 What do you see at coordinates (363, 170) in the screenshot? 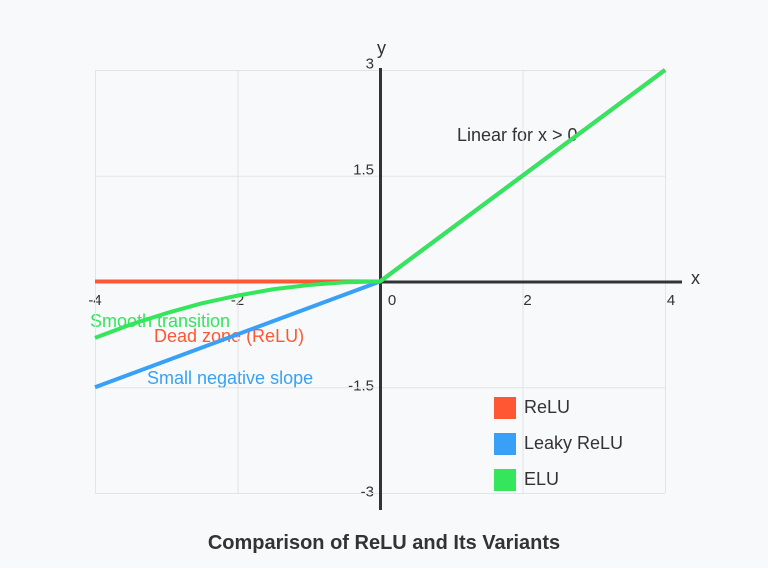
I see `y-tick-label: 1.5` at bounding box center [363, 170].